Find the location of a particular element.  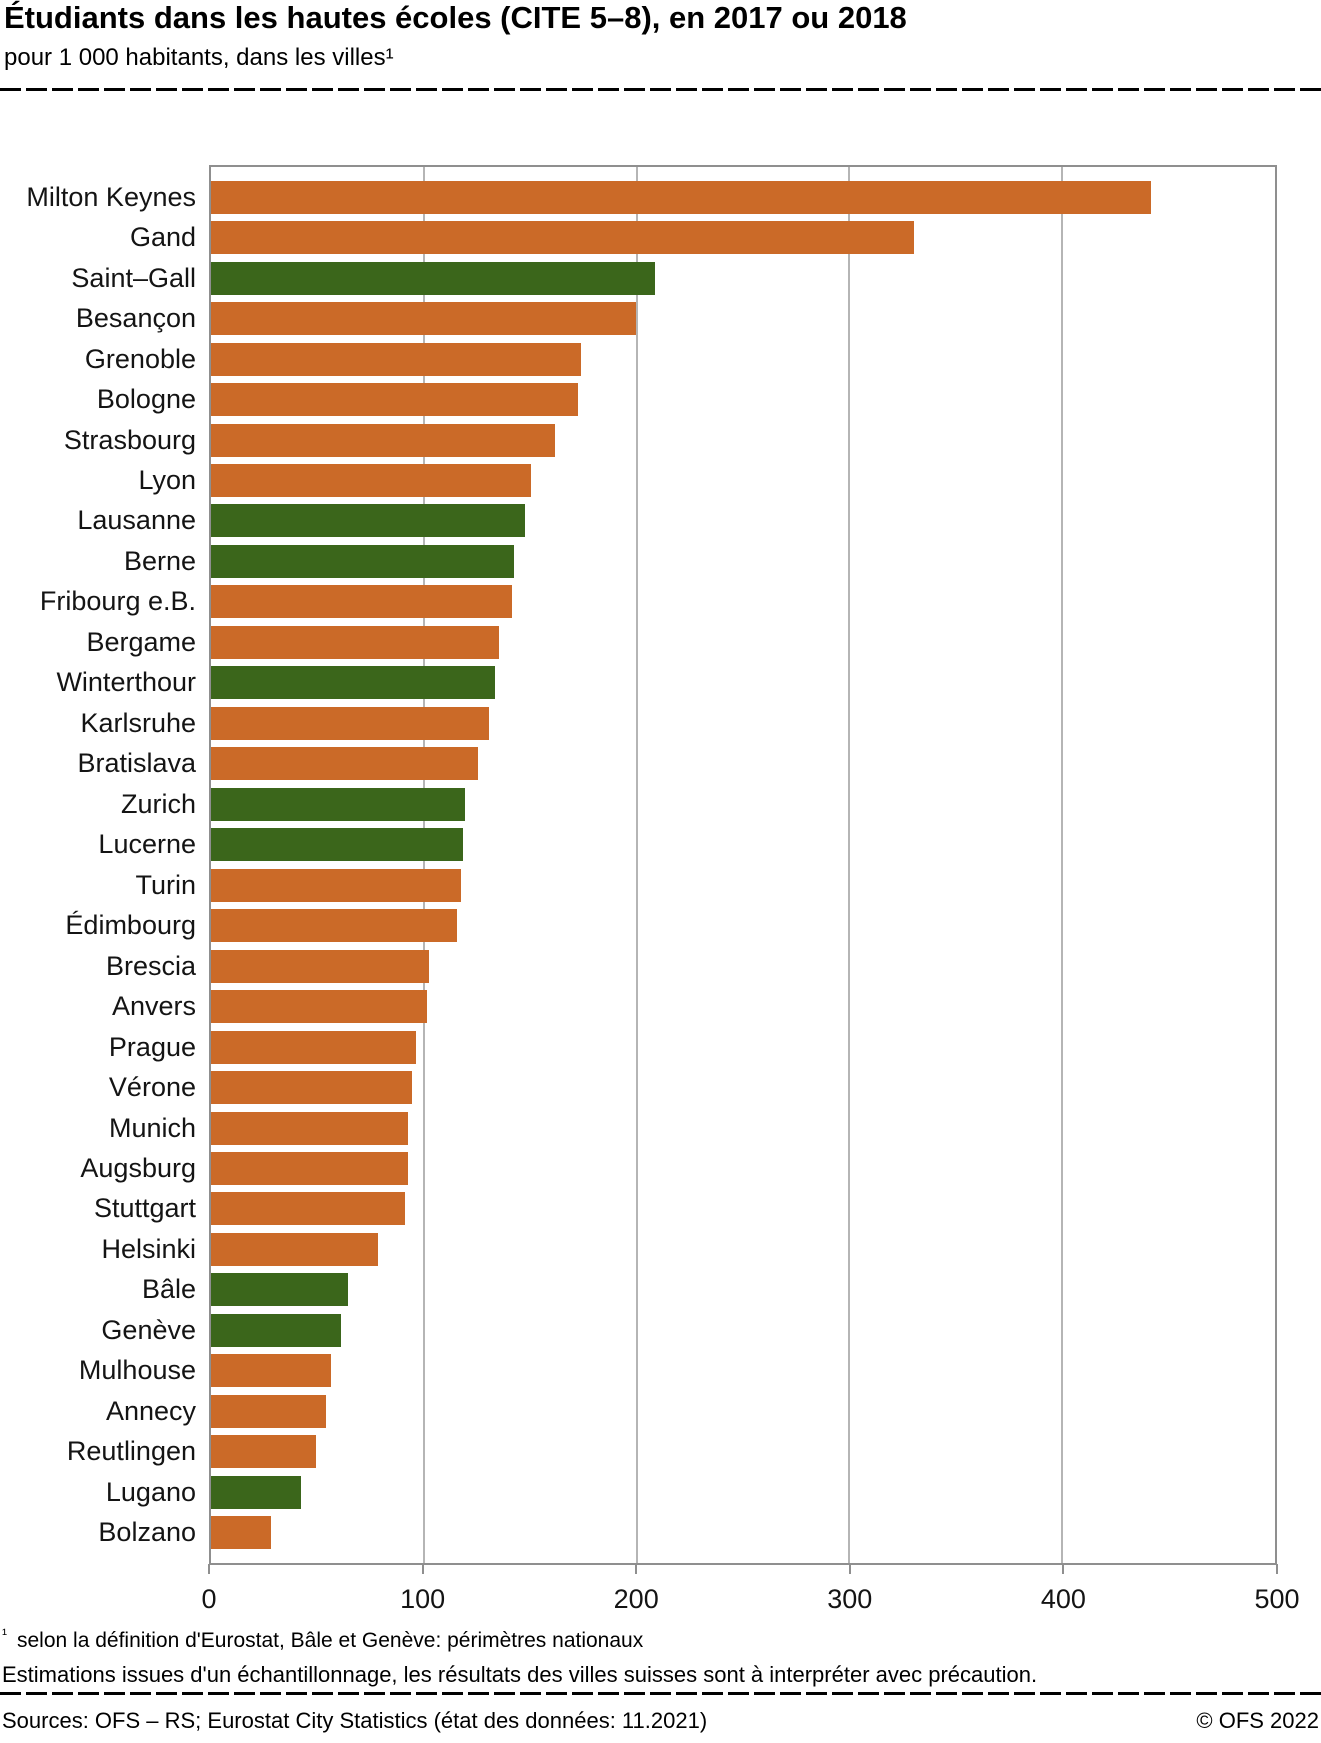

category-label: Lugano is located at coordinates (150, 1491).